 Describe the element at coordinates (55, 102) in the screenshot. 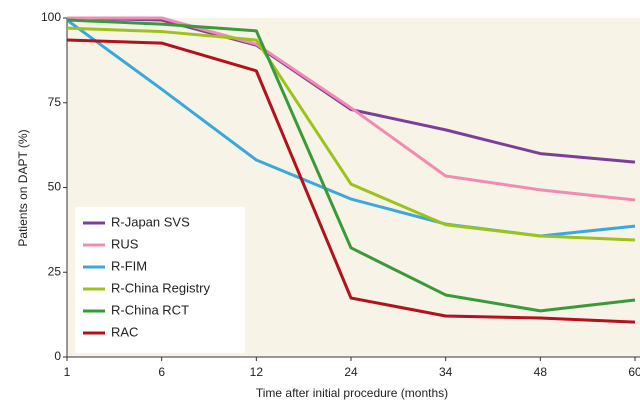

I see `y-tick-label: 75` at that location.